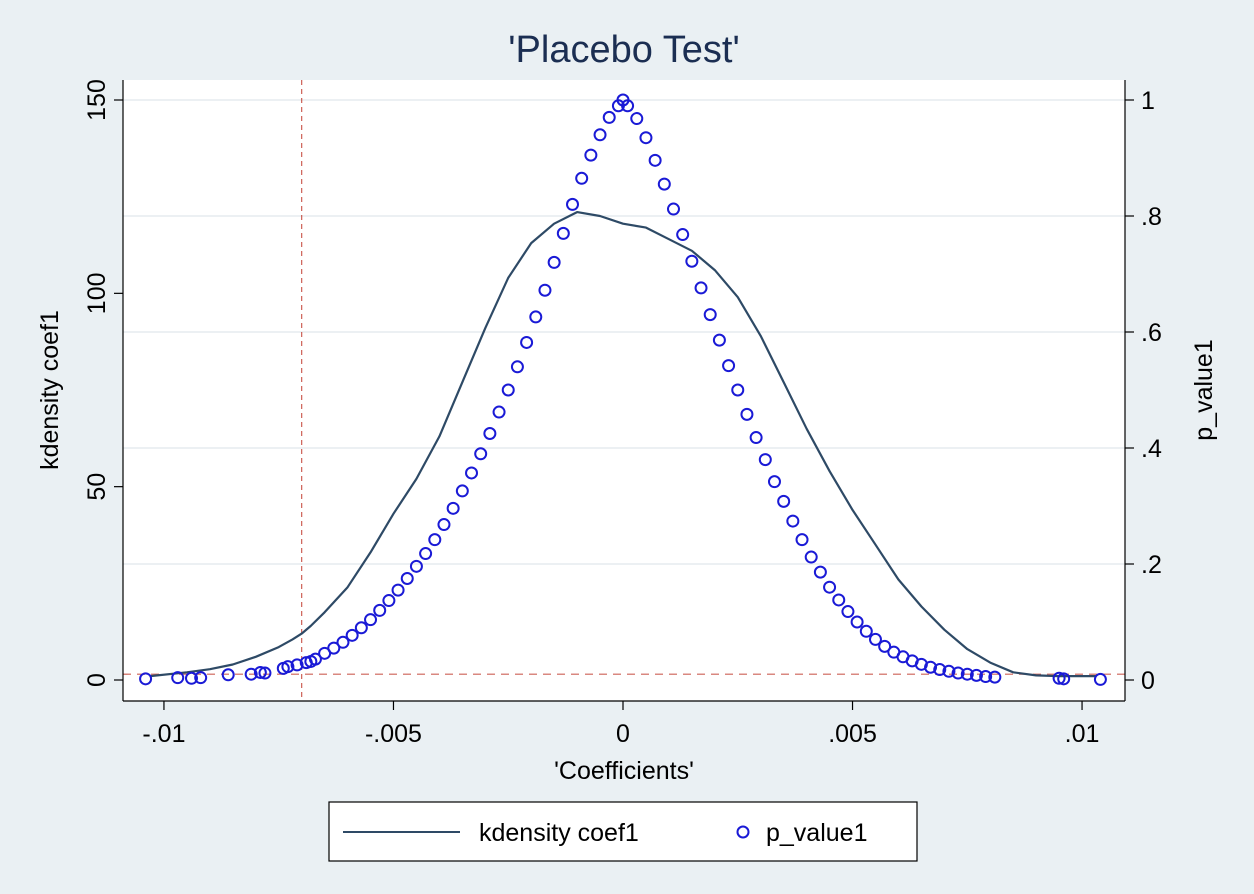  I want to click on y-right-tick-label-1: .2, so click(1151, 565).